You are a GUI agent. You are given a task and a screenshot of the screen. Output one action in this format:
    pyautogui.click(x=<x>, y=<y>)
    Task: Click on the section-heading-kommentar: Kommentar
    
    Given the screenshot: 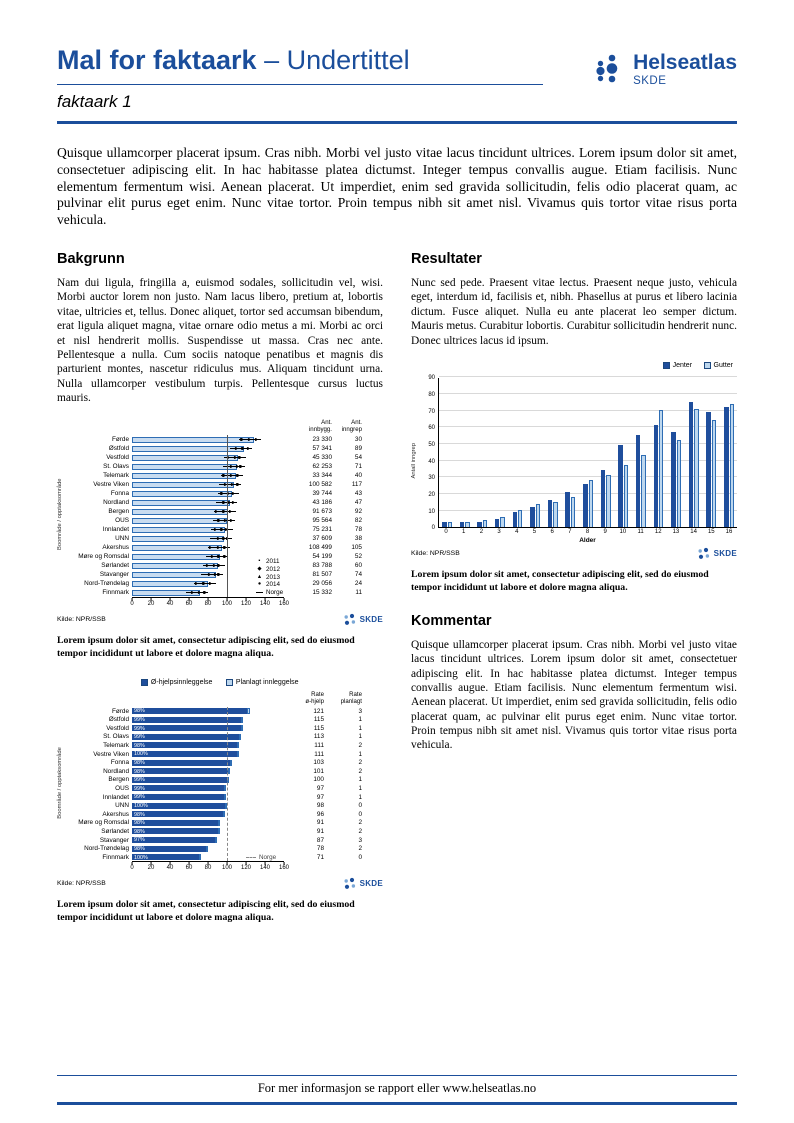 What is the action you would take?
    pyautogui.click(x=451, y=620)
    